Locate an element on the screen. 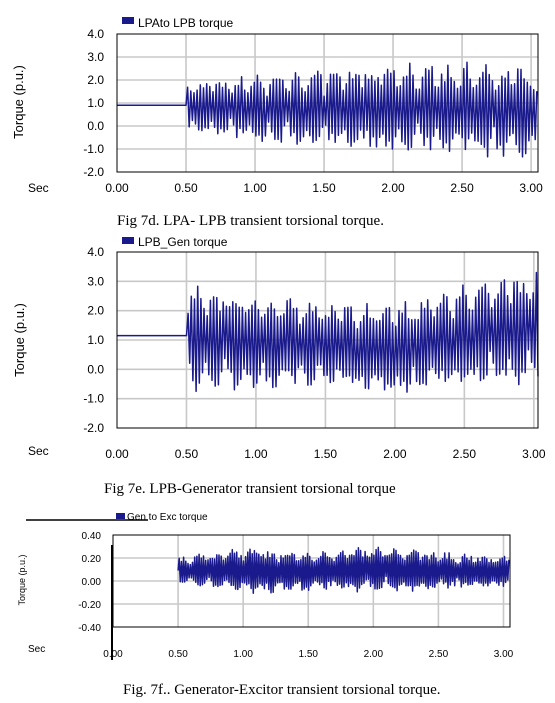 This screenshot has width=555, height=703. y-tick-label: -0.20 is located at coordinates (89, 605).